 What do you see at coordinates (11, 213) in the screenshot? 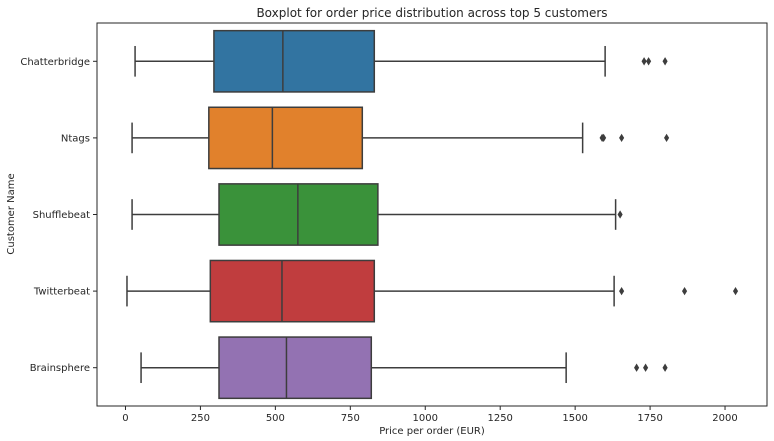
I see `y-axis-label: Customer Name` at bounding box center [11, 213].